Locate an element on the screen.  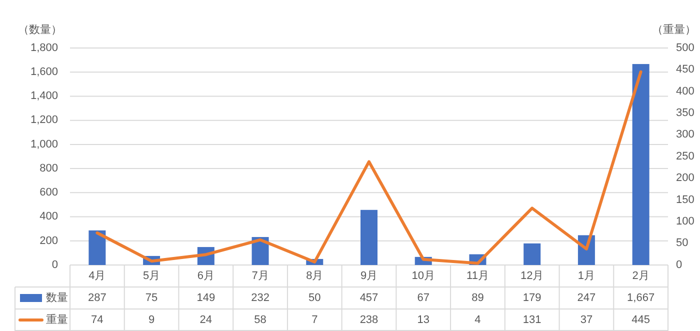
data-label: 1,667 is located at coordinates (641, 298).